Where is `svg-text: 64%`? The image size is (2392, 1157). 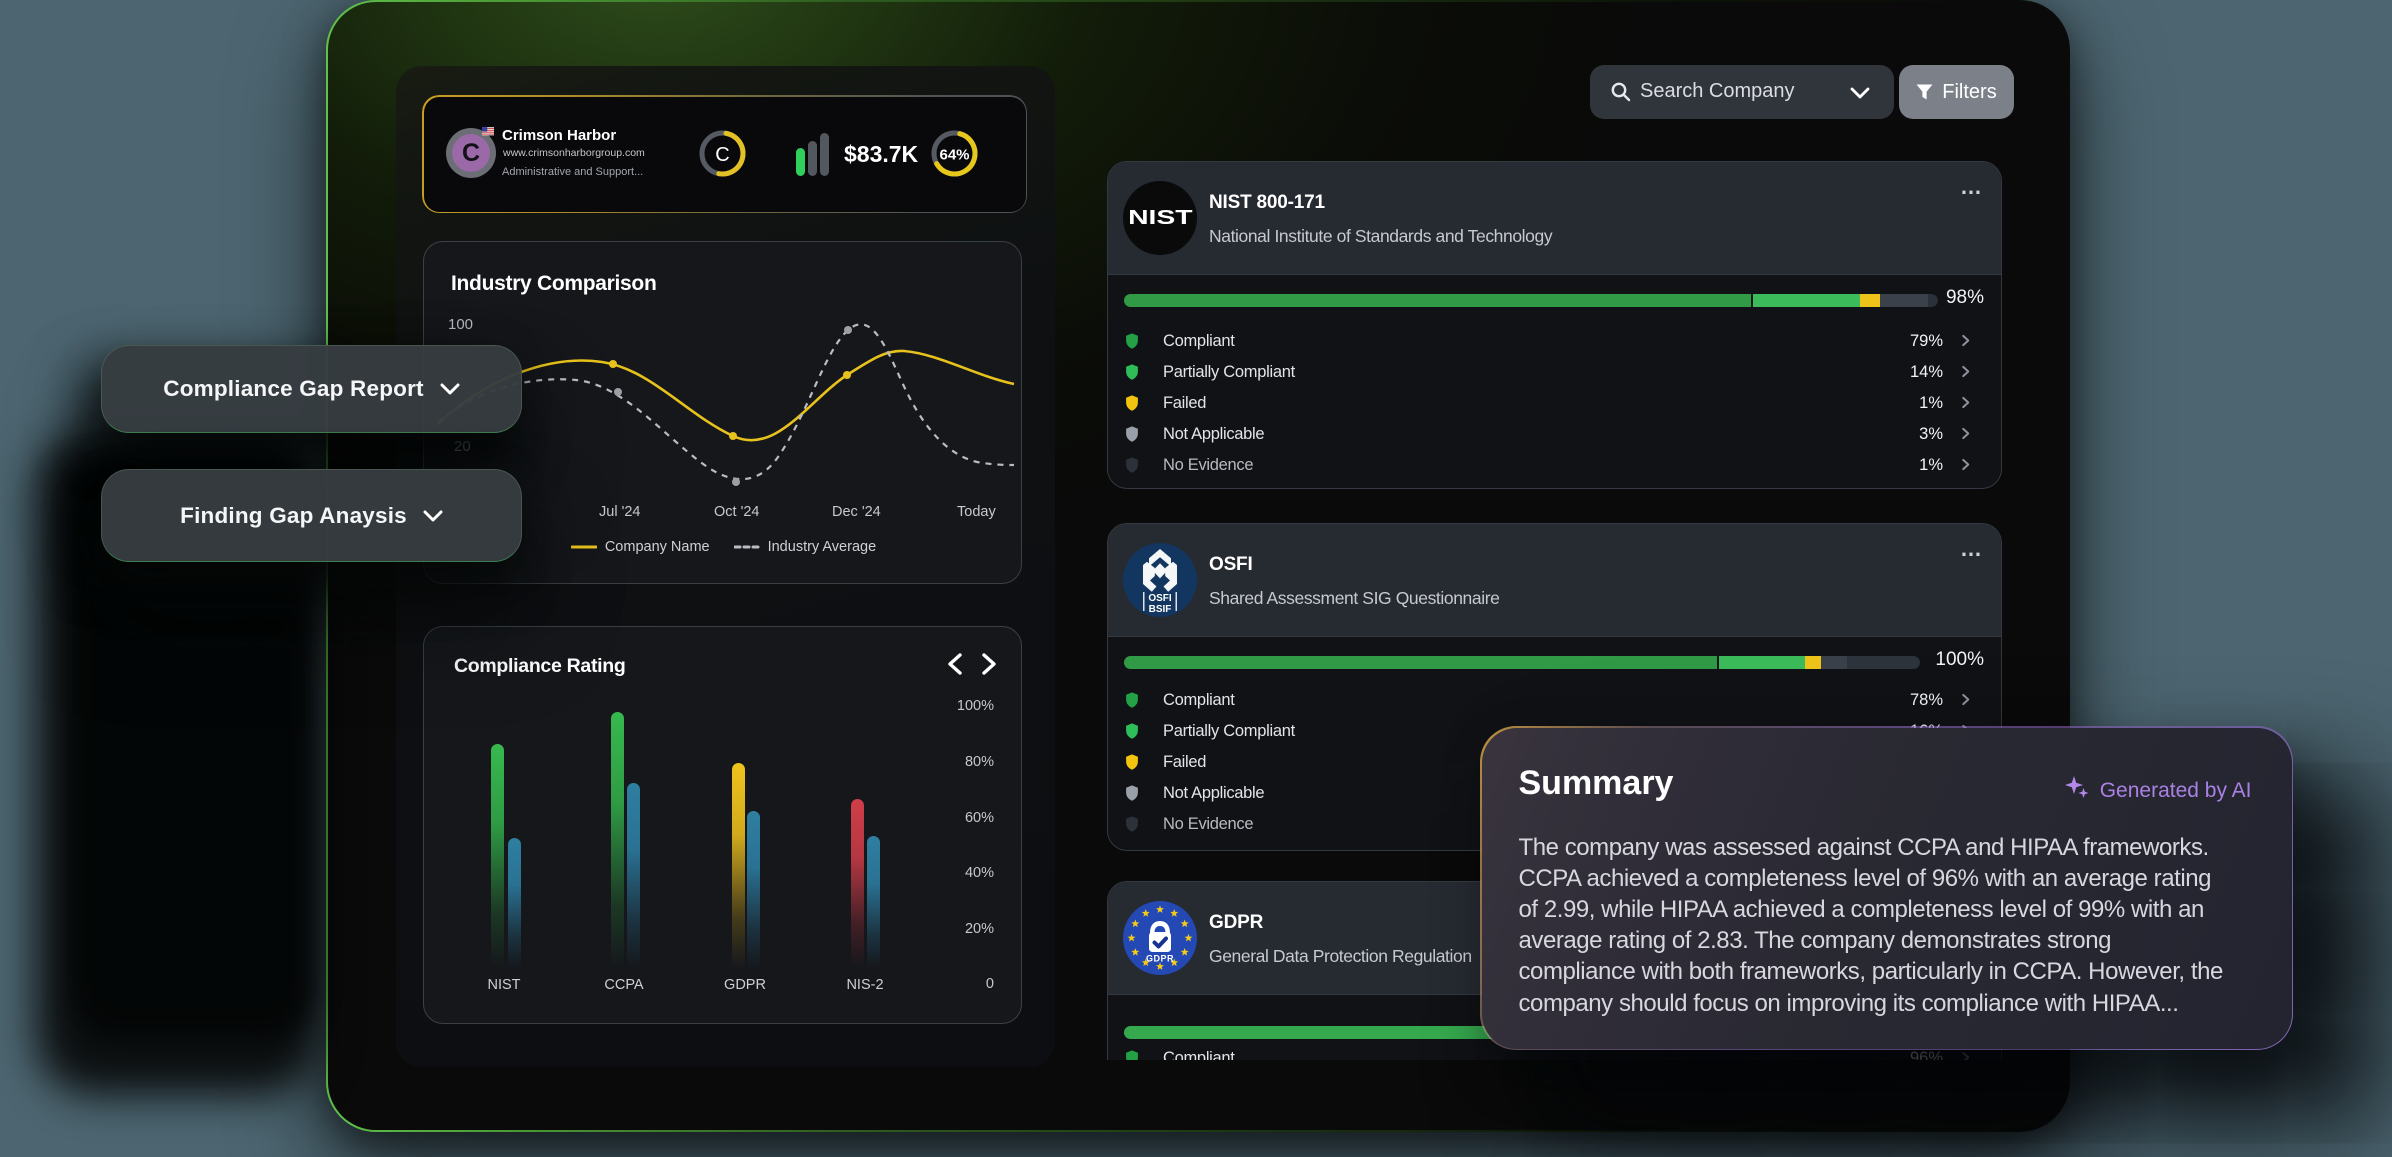 svg-text: 64% is located at coordinates (954, 155).